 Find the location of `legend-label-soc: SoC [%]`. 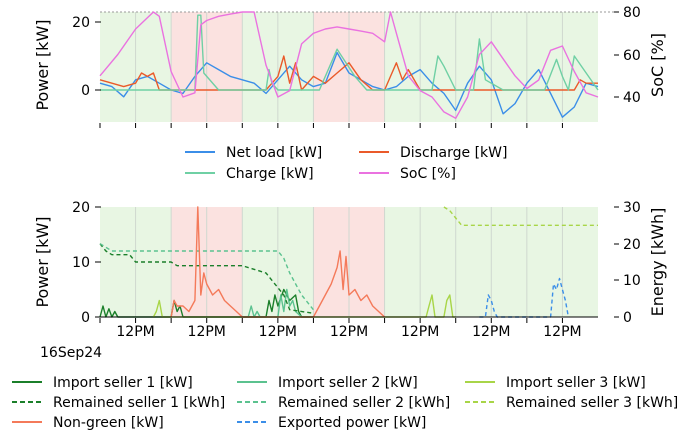

legend-label-soc: SoC [%] is located at coordinates (428, 174).